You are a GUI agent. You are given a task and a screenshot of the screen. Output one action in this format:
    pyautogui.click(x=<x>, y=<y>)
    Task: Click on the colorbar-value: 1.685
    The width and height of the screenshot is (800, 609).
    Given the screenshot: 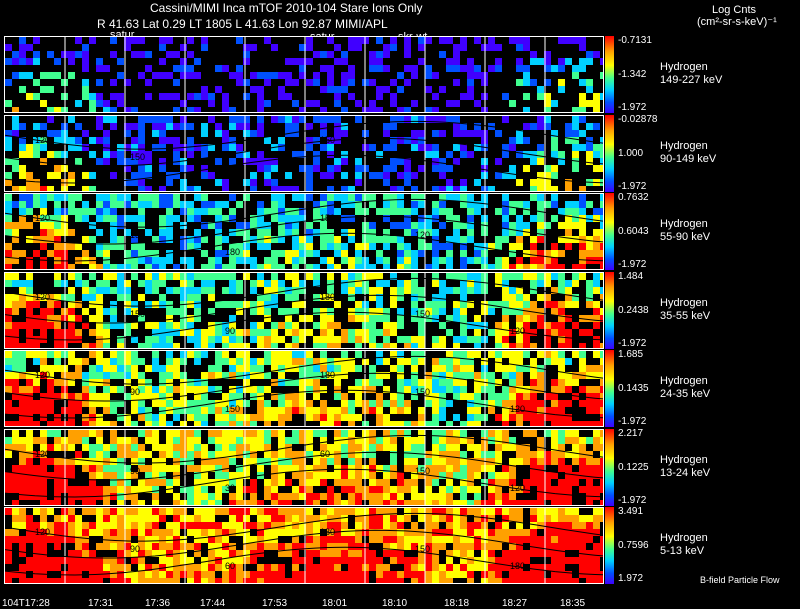 What is the action you would take?
    pyautogui.click(x=631, y=354)
    